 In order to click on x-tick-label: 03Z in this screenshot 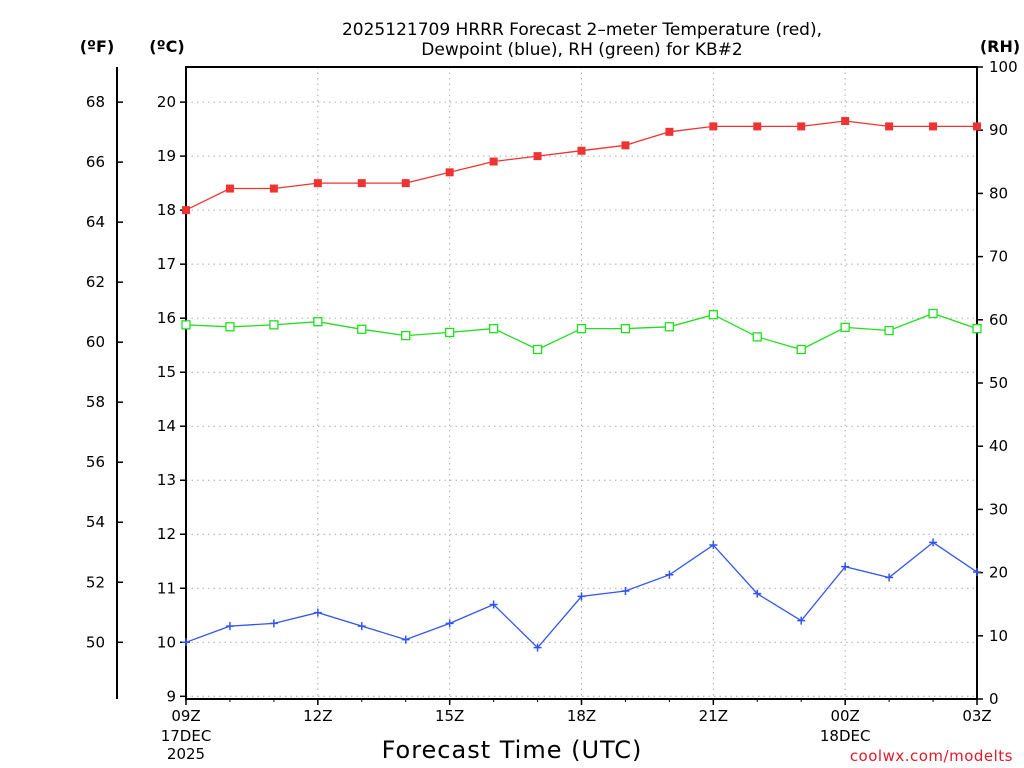, I will do `click(976, 716)`.